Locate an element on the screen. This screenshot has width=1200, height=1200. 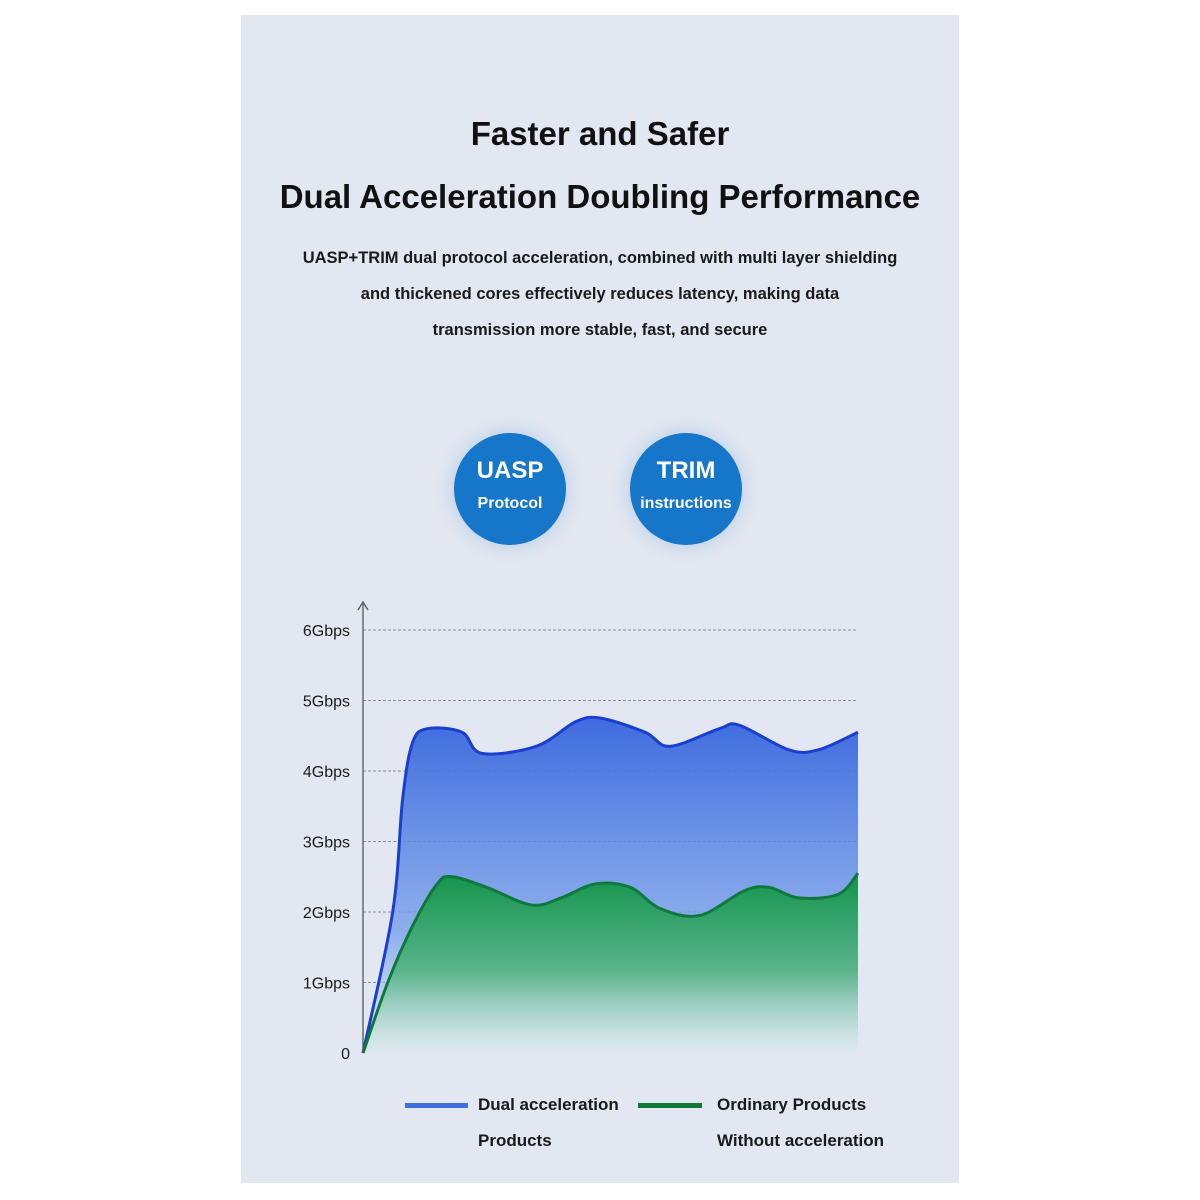
y-tick-label-0: 0 is located at coordinates (345, 1054).